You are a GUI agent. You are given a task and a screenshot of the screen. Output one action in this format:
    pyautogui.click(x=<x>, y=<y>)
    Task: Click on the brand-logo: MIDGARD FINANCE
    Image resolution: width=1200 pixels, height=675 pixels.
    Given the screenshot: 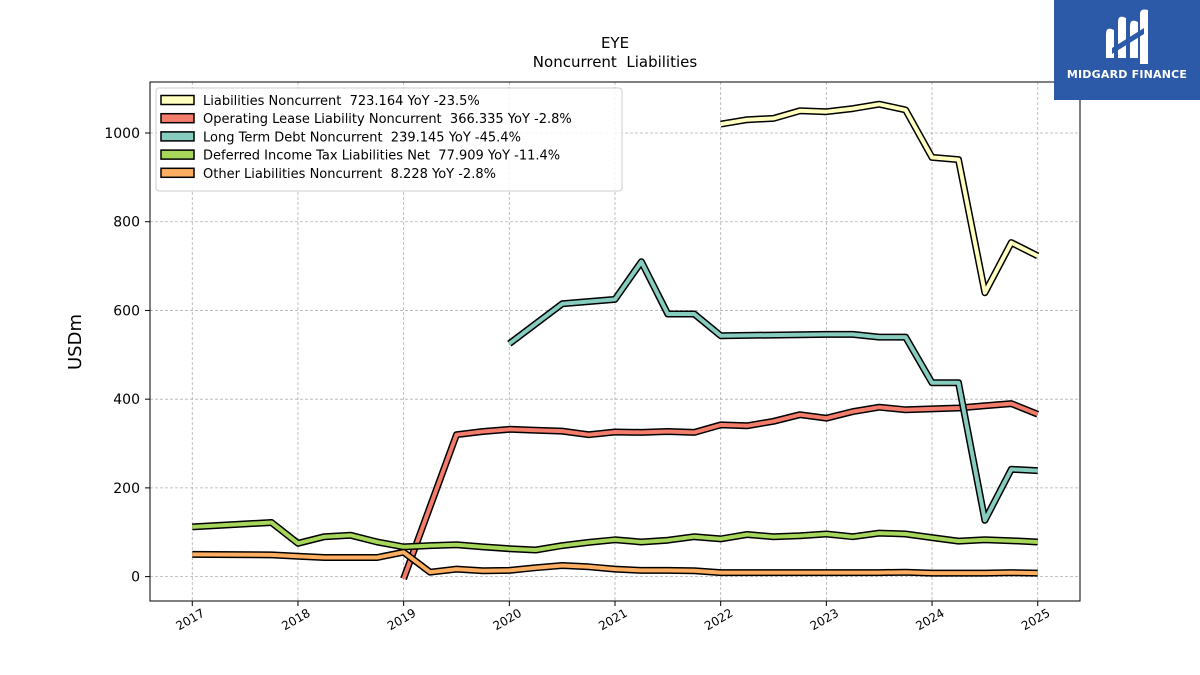 What is the action you would take?
    pyautogui.click(x=1127, y=50)
    